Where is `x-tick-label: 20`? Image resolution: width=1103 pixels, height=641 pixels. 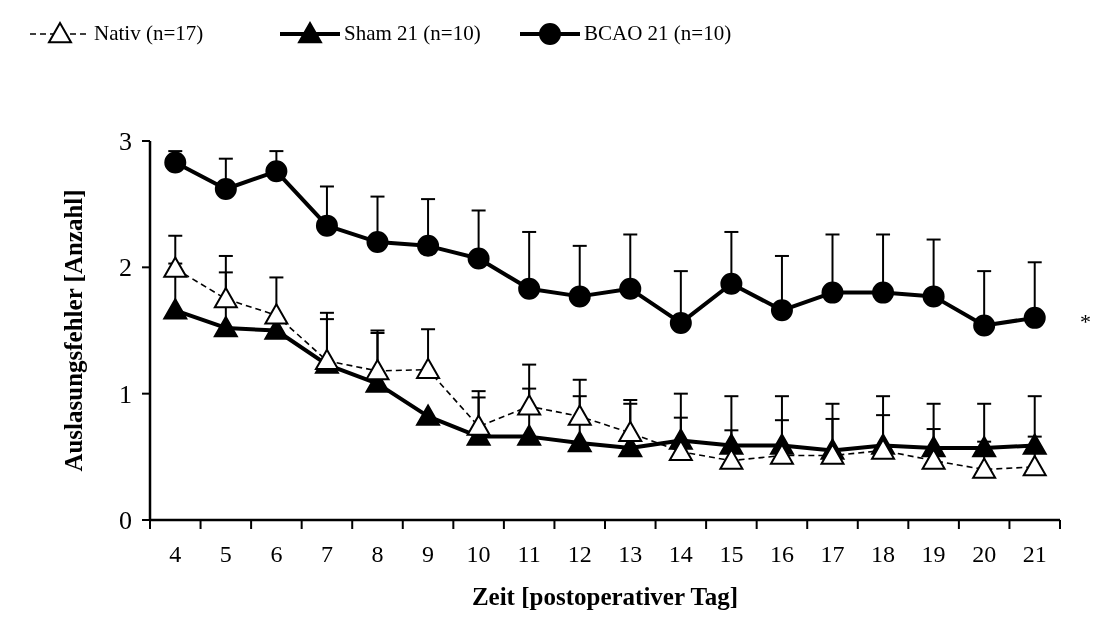
x-tick-label: 20 is located at coordinates (984, 554).